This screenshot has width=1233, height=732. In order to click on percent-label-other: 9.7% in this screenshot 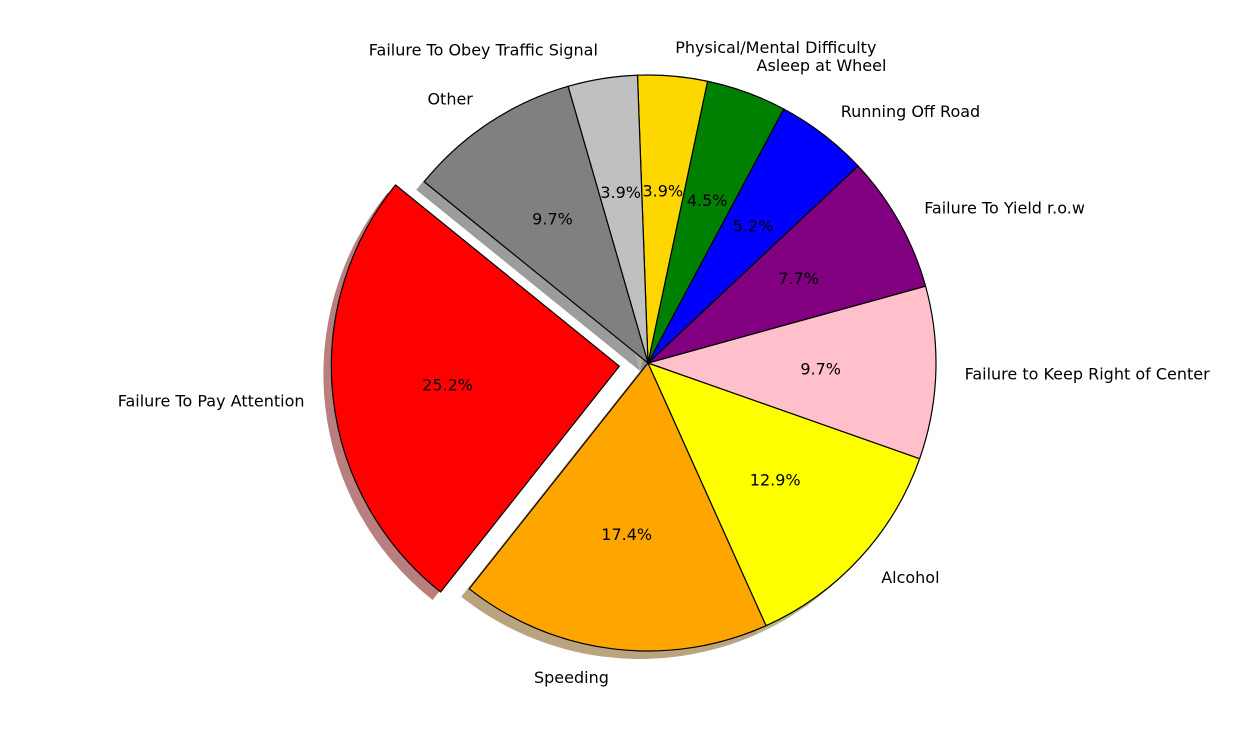, I will do `click(552, 219)`.